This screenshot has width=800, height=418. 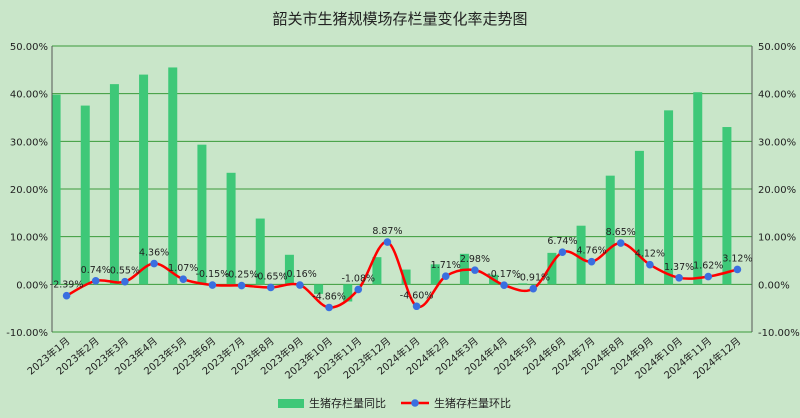 What do you see at coordinates (472, 403) in the screenshot?
I see `legend-label: 生猪存栏量环比` at bounding box center [472, 403].